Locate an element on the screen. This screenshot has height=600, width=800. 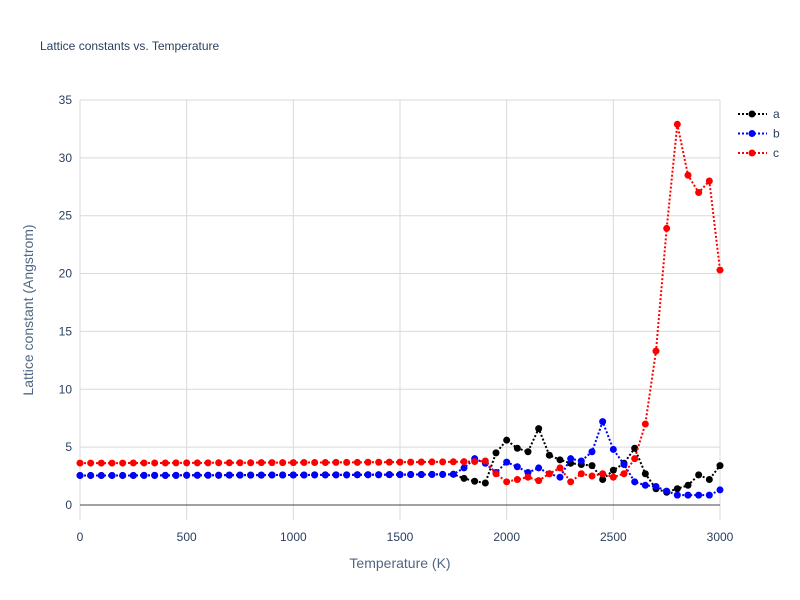
legend-item-b: b is located at coordinates (759, 134).